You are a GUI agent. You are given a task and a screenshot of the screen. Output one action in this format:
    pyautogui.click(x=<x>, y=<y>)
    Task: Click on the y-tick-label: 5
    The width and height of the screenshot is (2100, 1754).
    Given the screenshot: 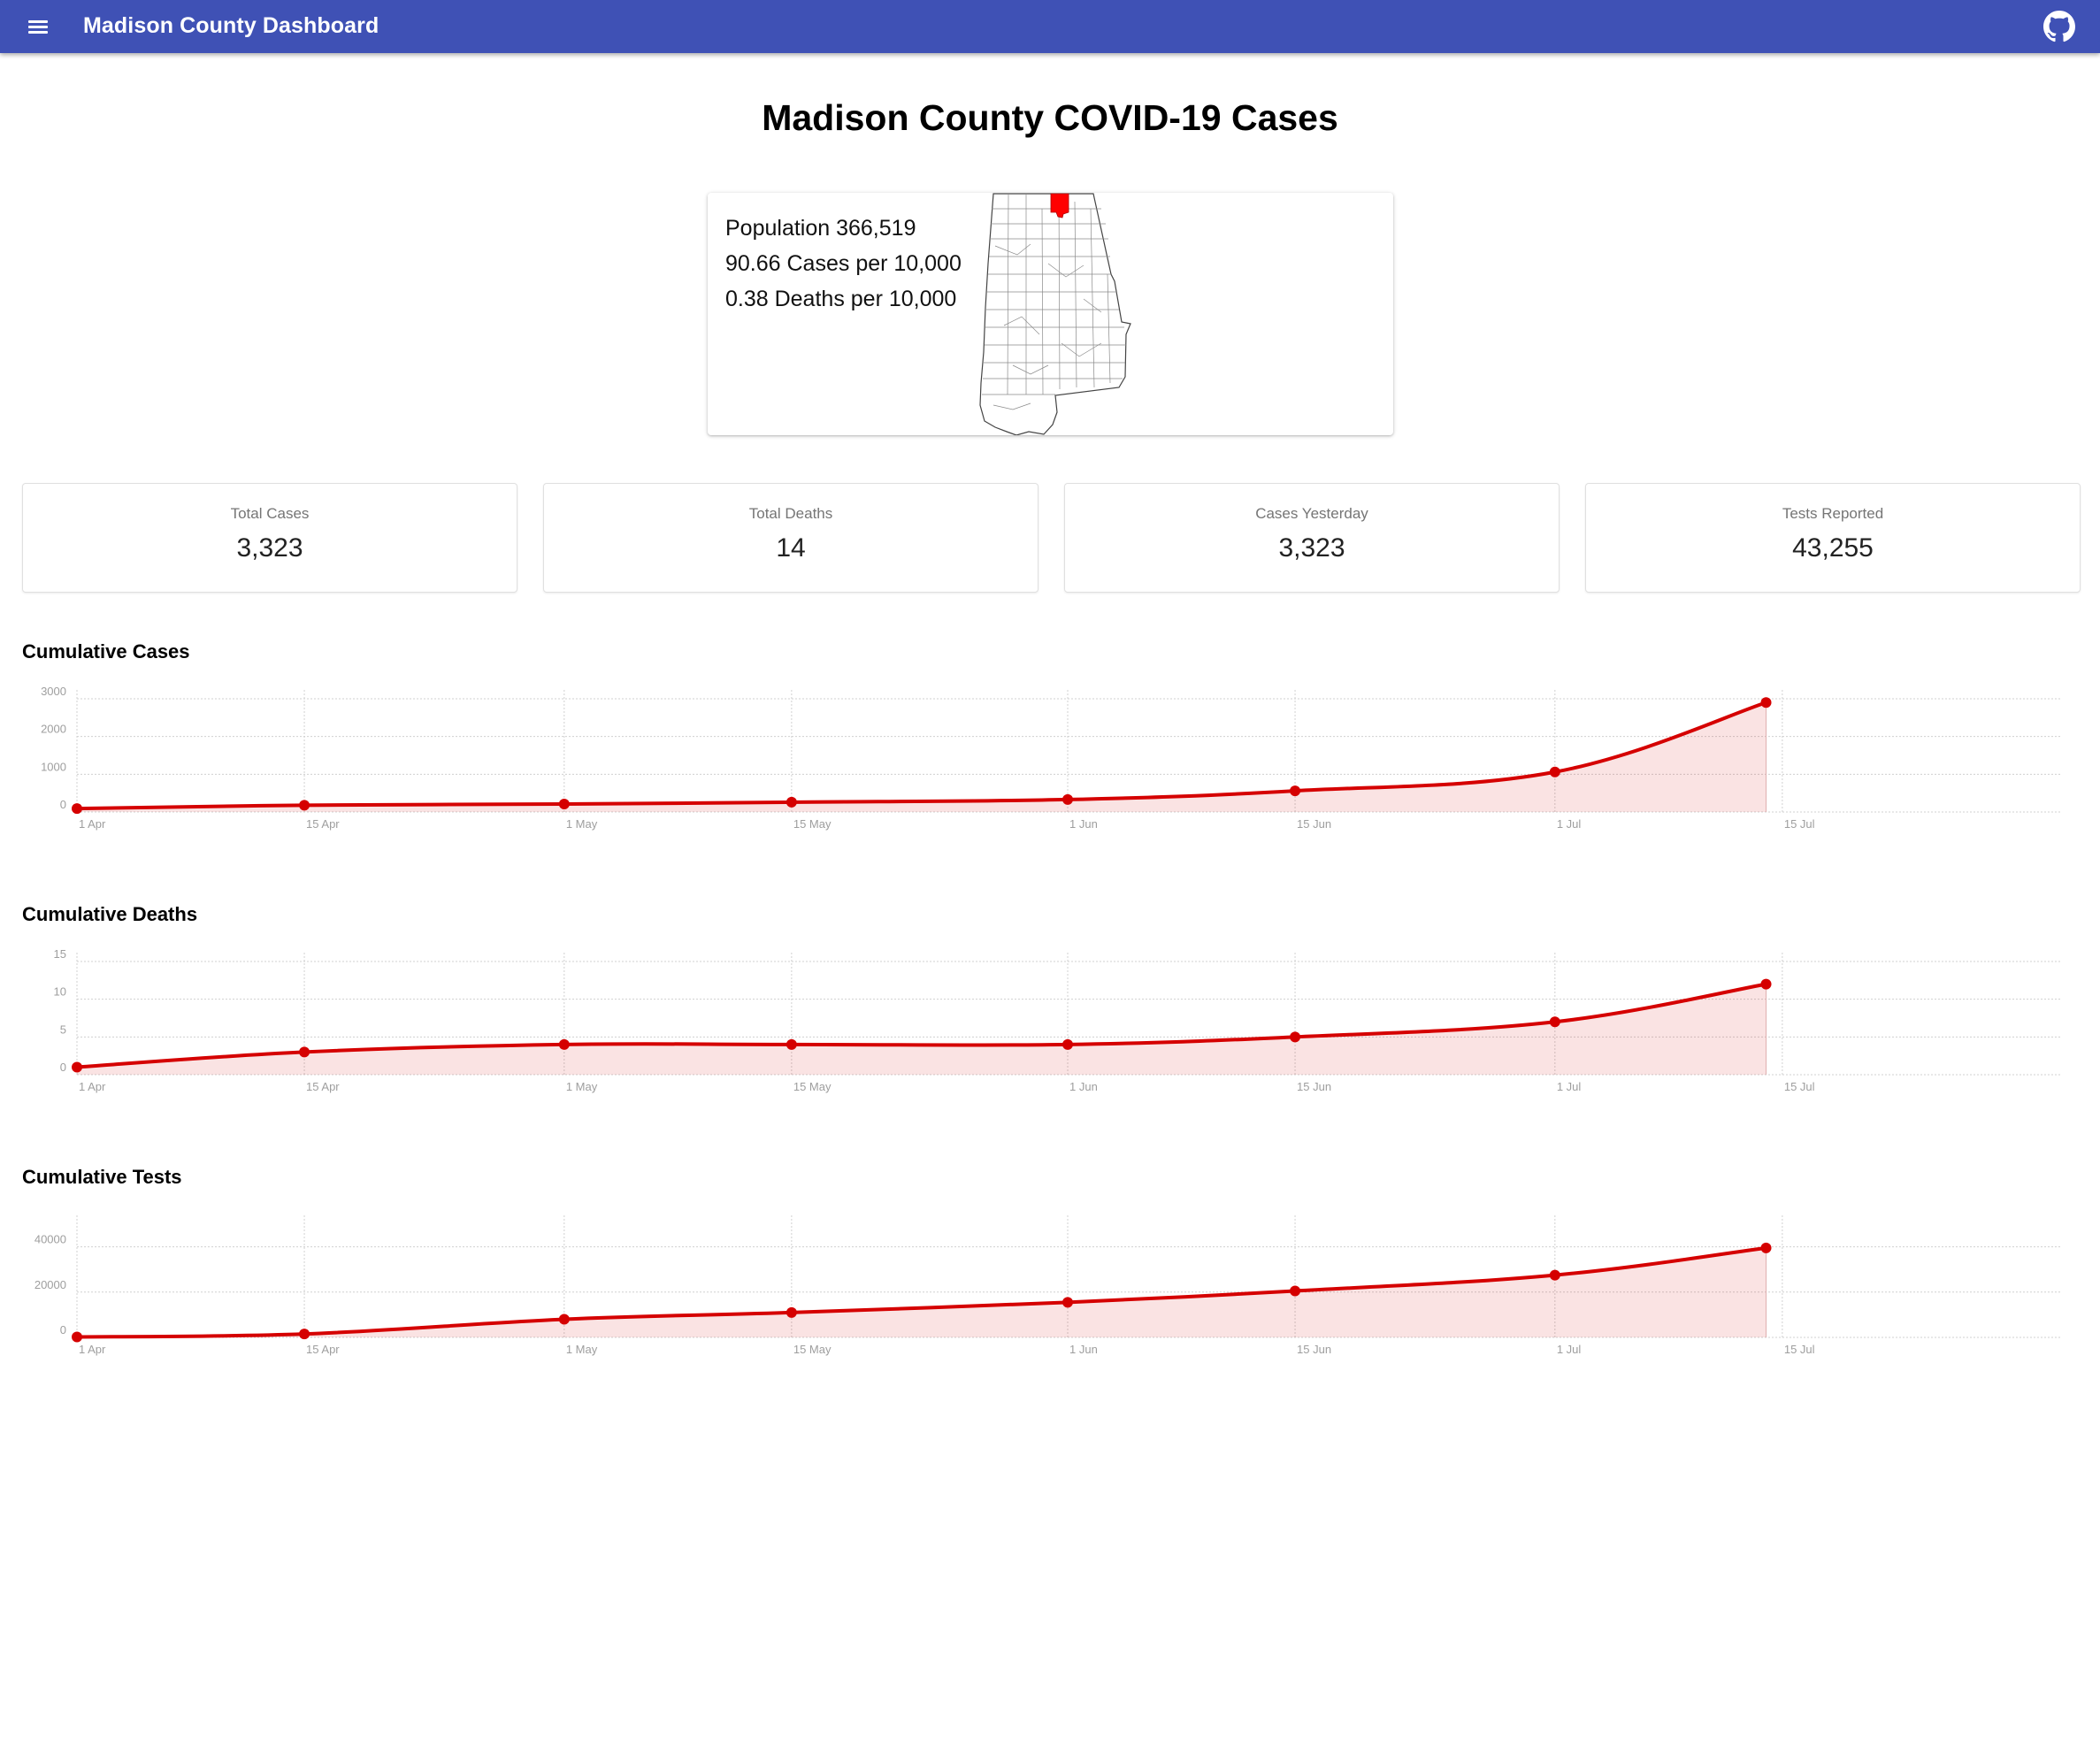 What is the action you would take?
    pyautogui.click(x=63, y=1029)
    